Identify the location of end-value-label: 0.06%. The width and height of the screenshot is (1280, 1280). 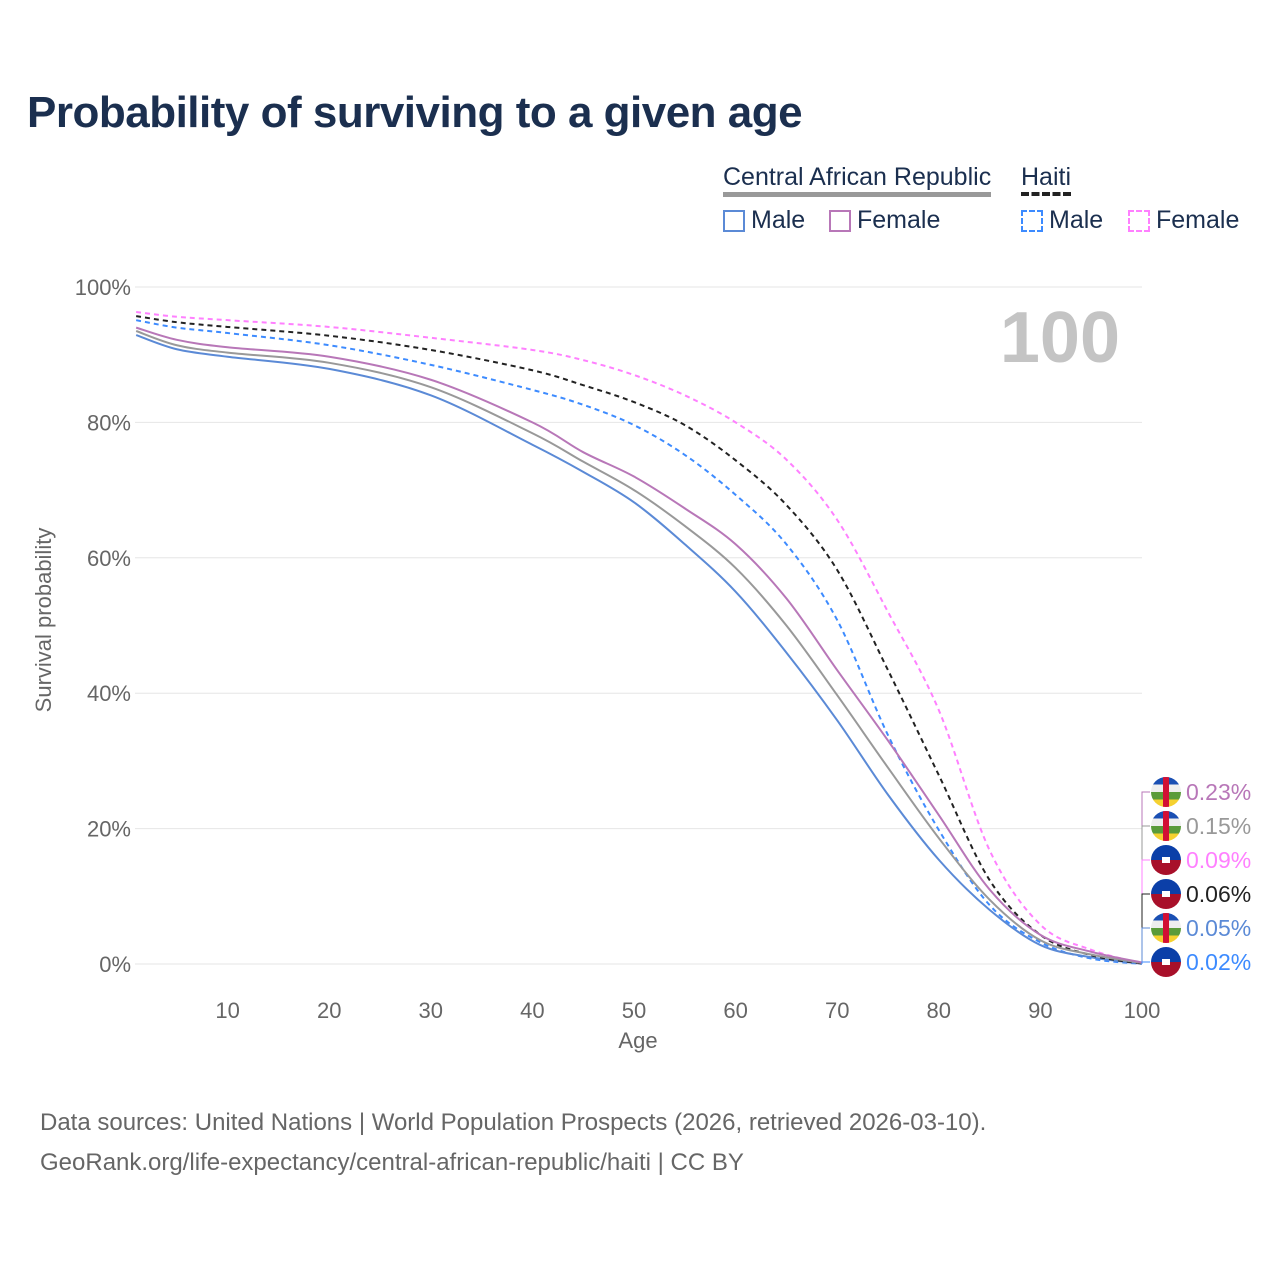
(1218, 894).